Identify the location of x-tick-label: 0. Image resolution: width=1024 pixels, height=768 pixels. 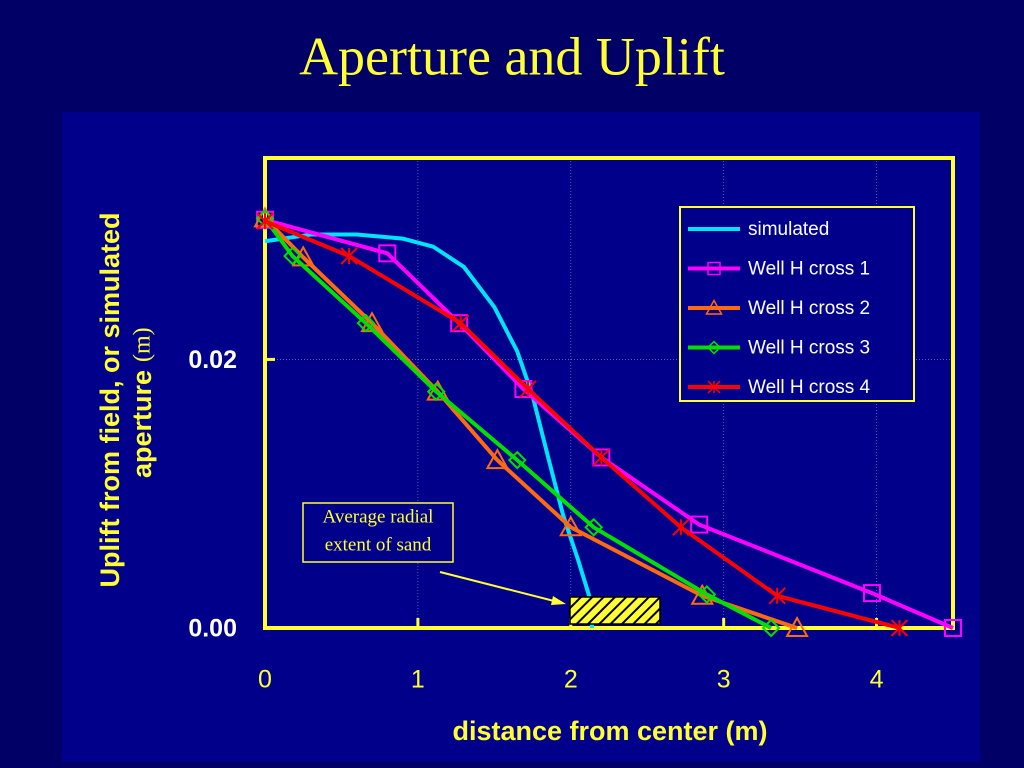
(265, 680).